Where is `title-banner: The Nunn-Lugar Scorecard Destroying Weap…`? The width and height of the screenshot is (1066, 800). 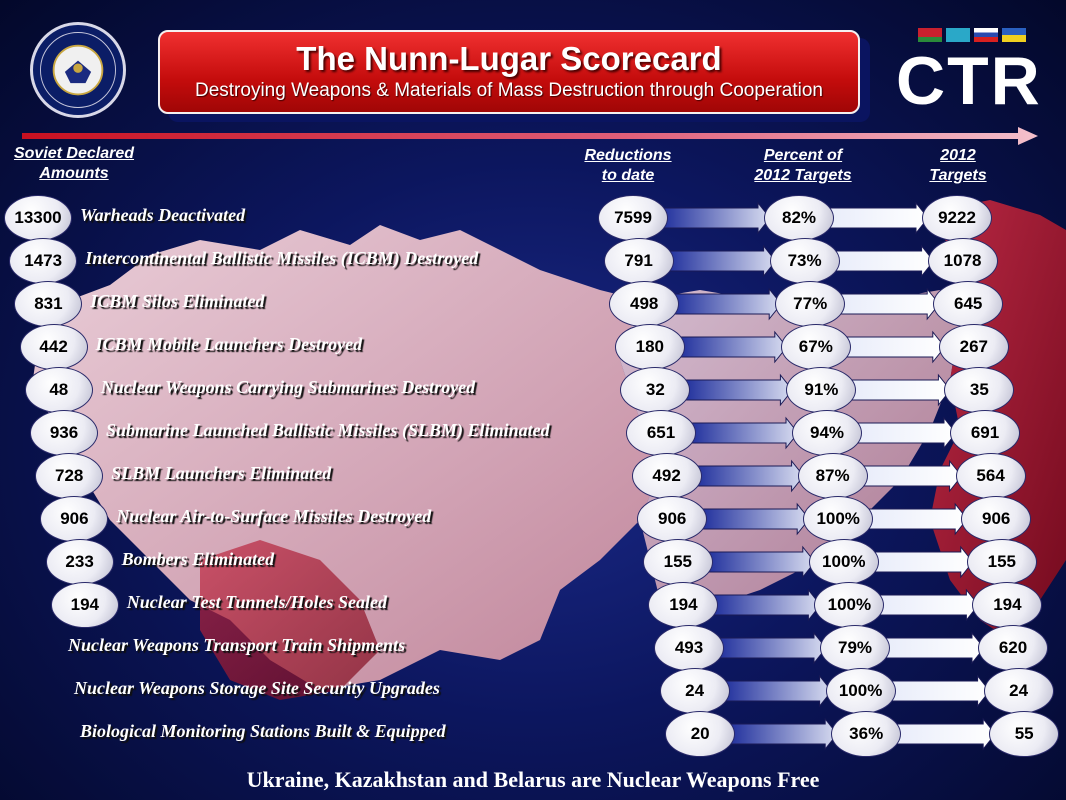
title-banner: The Nunn-Lugar Scorecard Destroying Weap… is located at coordinates (509, 72).